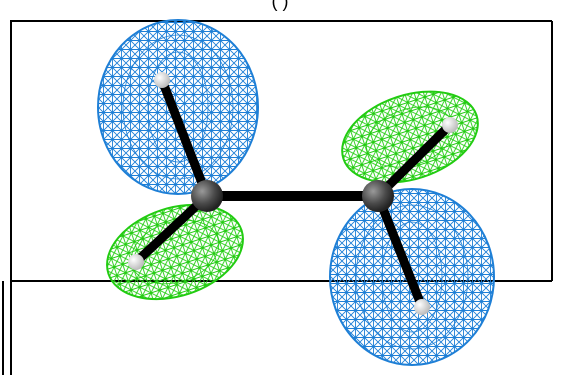 The image size is (568, 380). Describe the element at coordinates (400, 251) in the screenshot. I see `bond-c-h-lower-right` at that location.